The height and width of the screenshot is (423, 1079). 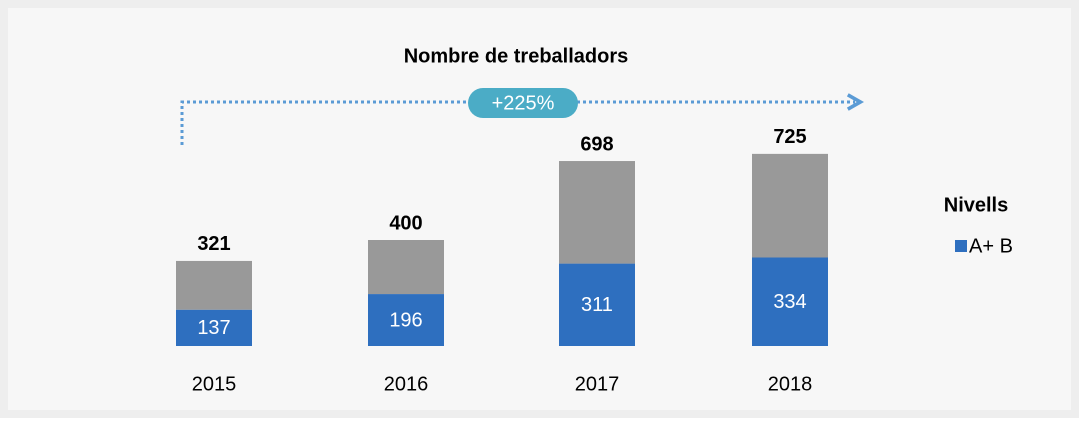 I want to click on chart-title: Nombre de treballadors, so click(x=516, y=56).